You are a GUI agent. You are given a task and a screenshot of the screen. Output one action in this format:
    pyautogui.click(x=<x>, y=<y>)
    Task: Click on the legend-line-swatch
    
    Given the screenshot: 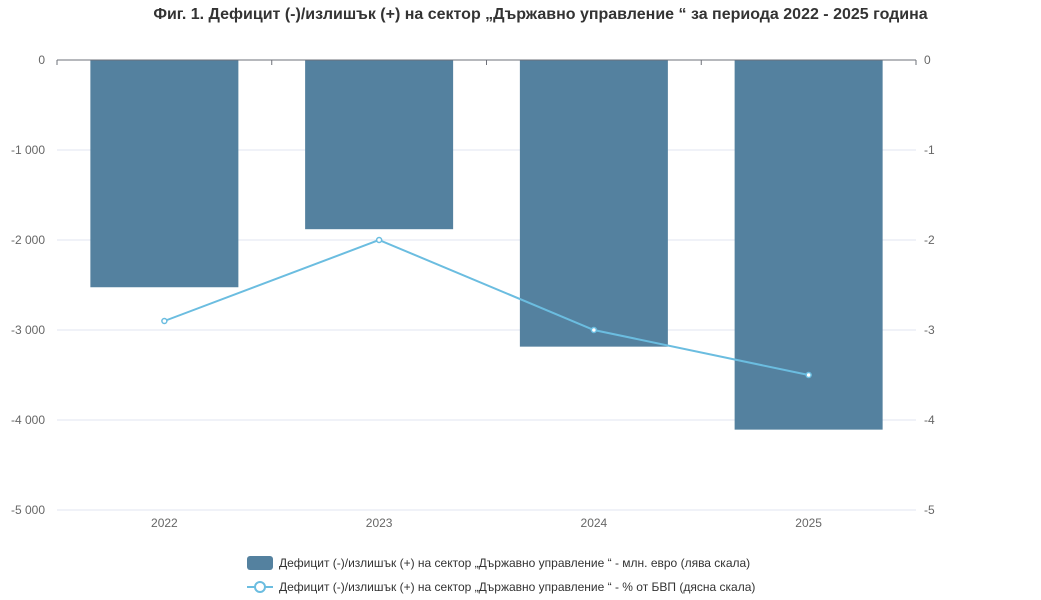 What is the action you would take?
    pyautogui.click(x=260, y=587)
    